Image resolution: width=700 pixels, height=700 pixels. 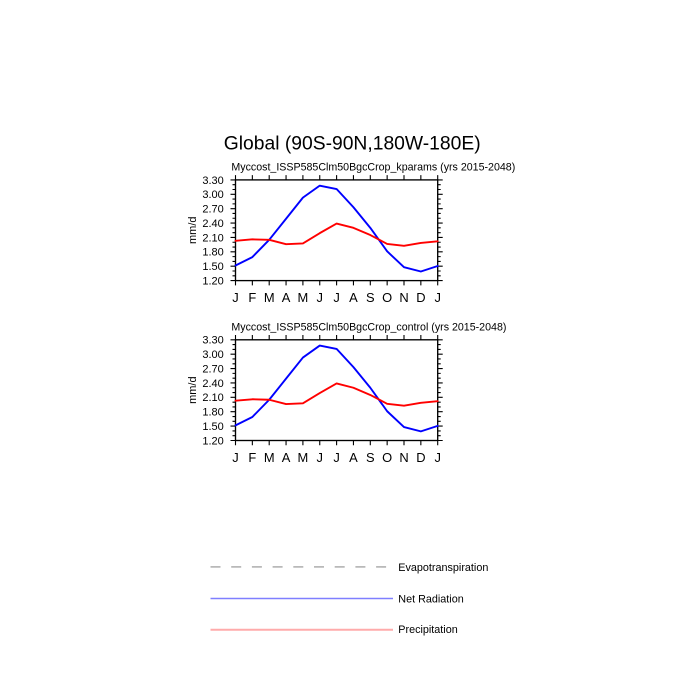 What do you see at coordinates (443, 568) in the screenshot?
I see `svg-text: Evapotranspiration` at bounding box center [443, 568].